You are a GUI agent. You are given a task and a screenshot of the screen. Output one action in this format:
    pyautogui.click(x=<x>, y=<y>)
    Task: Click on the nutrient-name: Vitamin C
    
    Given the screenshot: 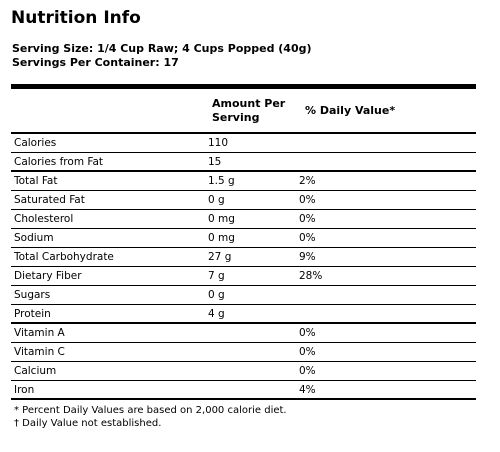 What is the action you would take?
    pyautogui.click(x=39, y=352)
    